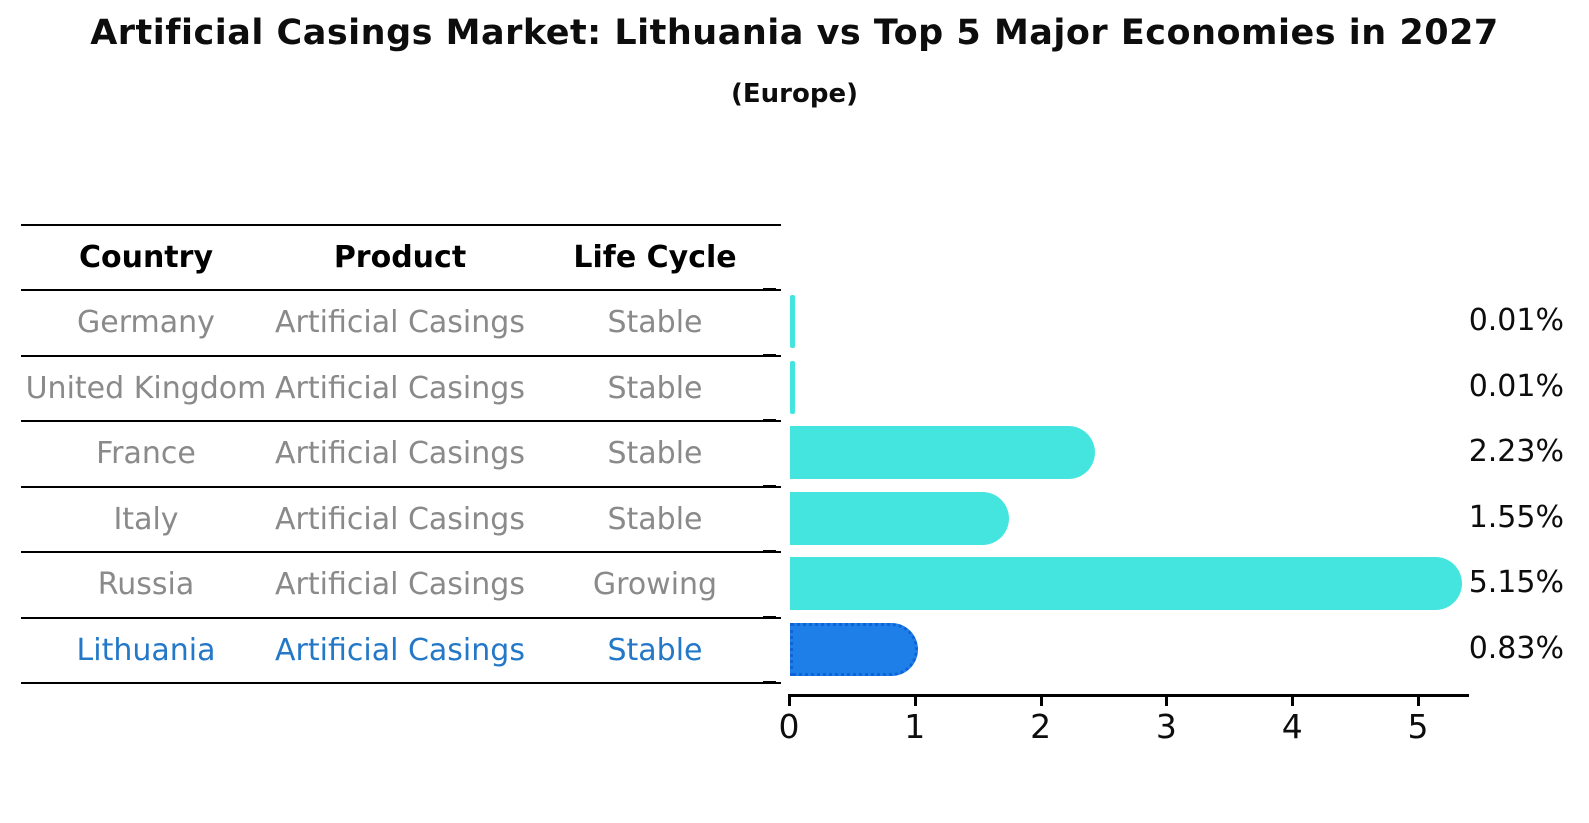  Describe the element at coordinates (915, 726) in the screenshot. I see `x-axis-tick-label: 1` at that location.